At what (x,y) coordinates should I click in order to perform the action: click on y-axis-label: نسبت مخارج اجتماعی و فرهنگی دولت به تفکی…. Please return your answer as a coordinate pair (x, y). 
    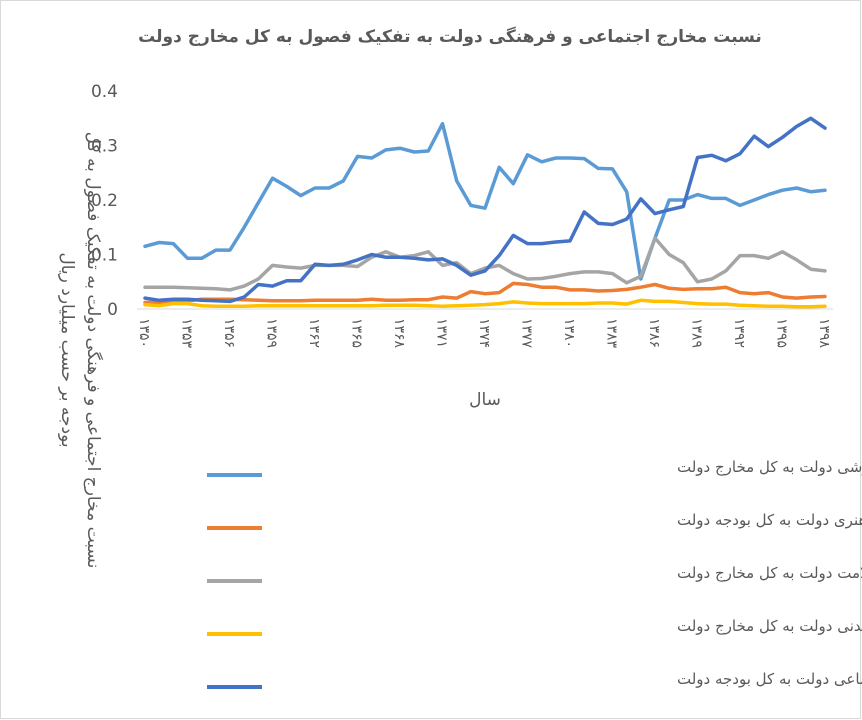
    Looking at the image, I should click on (80, 350).